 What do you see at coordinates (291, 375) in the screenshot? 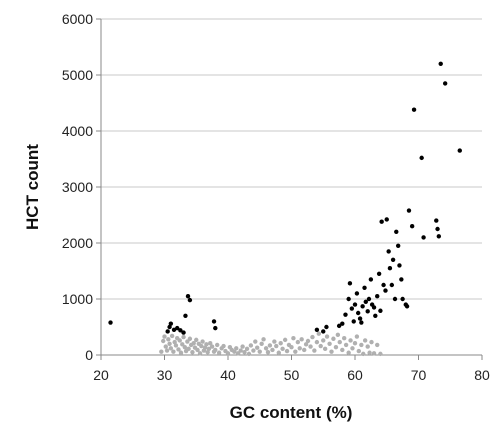
I see `x-tick-labels: 20 30 40 50 60 70 80` at bounding box center [291, 375].